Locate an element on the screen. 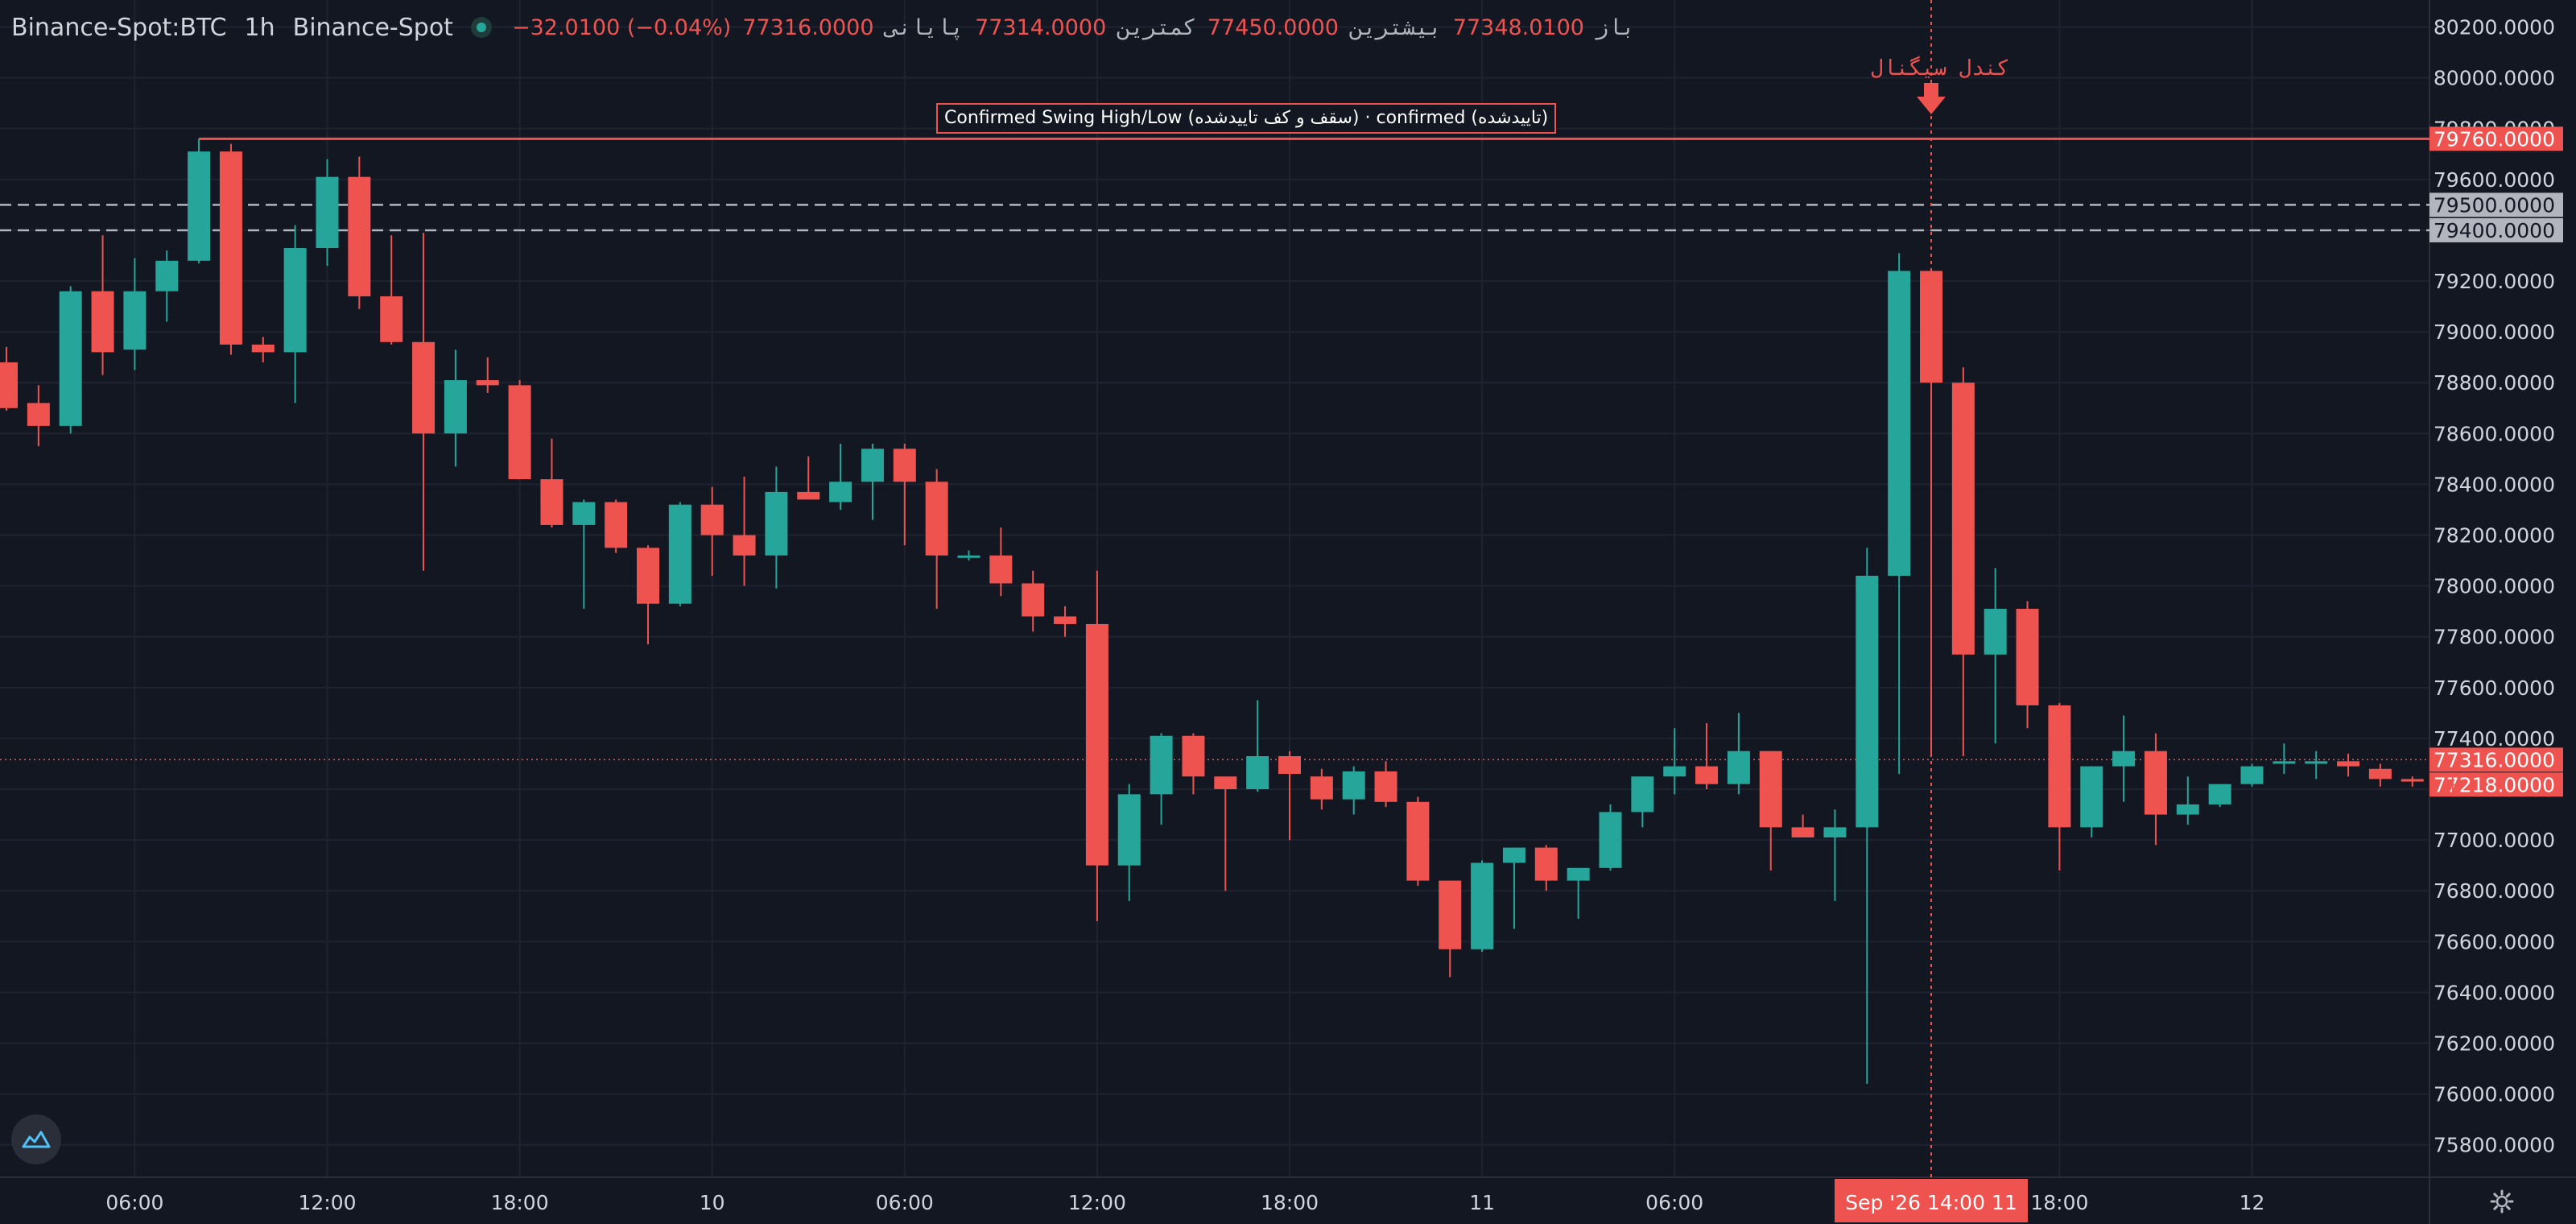  brand-cloud-icon is located at coordinates (36, 1139).